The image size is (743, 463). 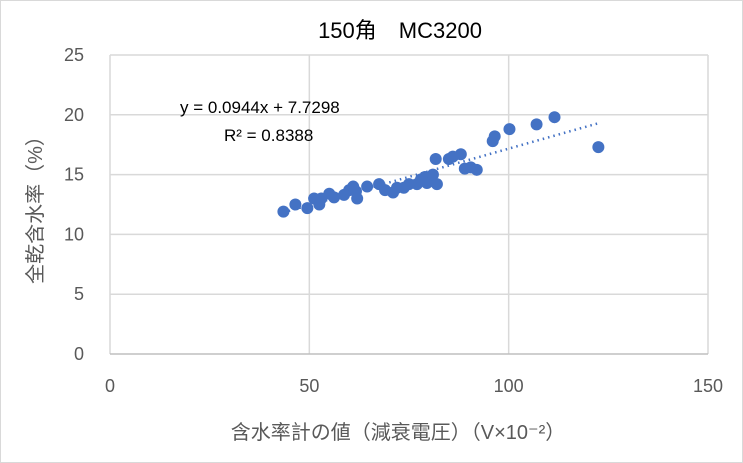 What do you see at coordinates (110, 386) in the screenshot?
I see `x-tick-label: 0` at bounding box center [110, 386].